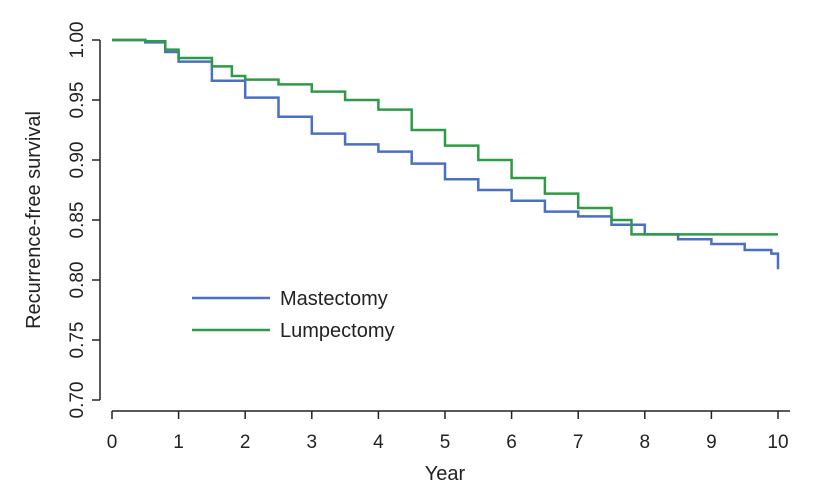  Describe the element at coordinates (293, 315) in the screenshot. I see `legend: Mastectomy Lumpectomy` at that location.